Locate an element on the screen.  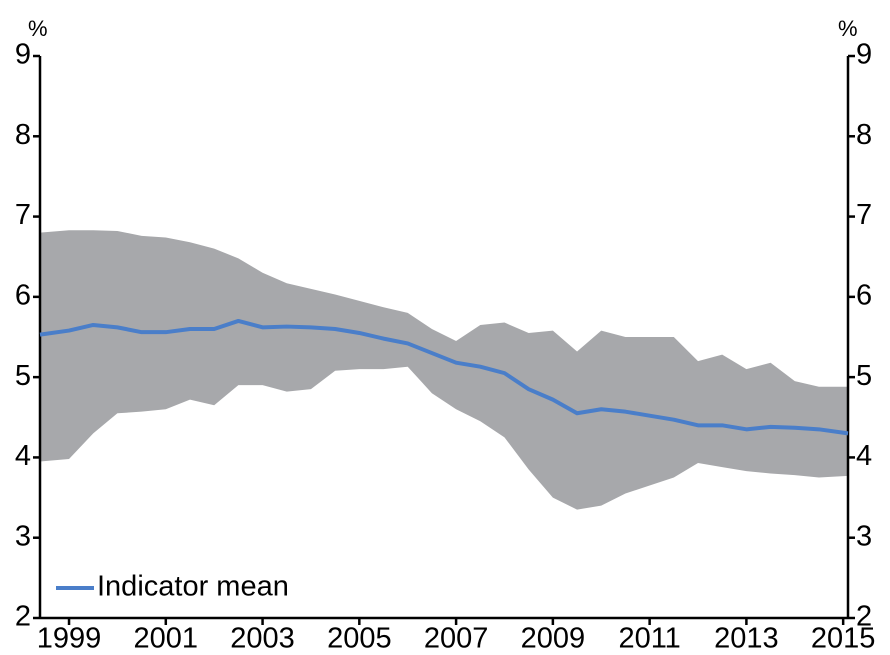
legend-label: Indicator mean is located at coordinates (193, 587).